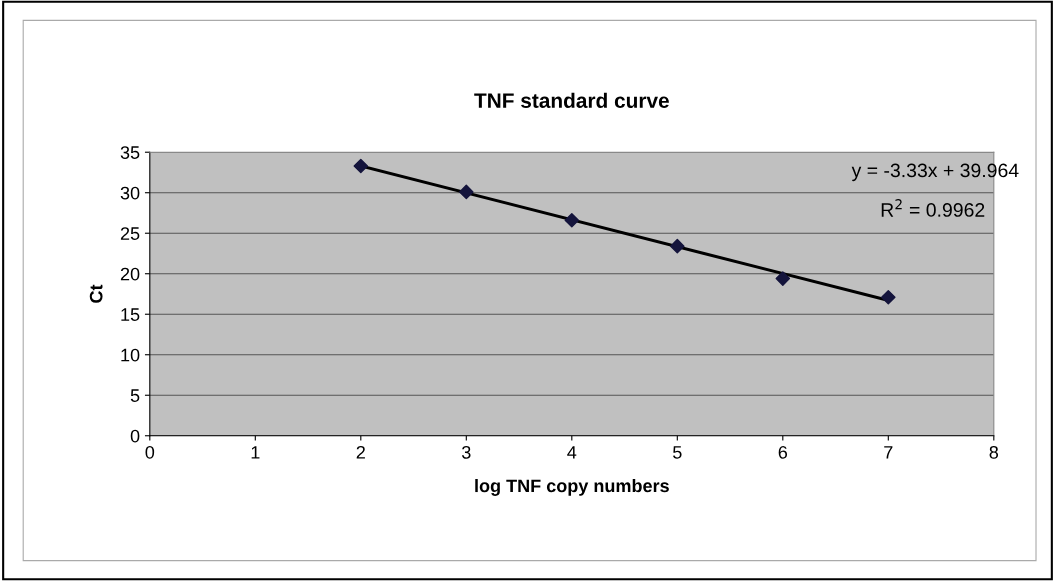 Image resolution: width=1055 pixels, height=581 pixels. Describe the element at coordinates (130, 193) in the screenshot. I see `y-tick-label: 30` at that location.